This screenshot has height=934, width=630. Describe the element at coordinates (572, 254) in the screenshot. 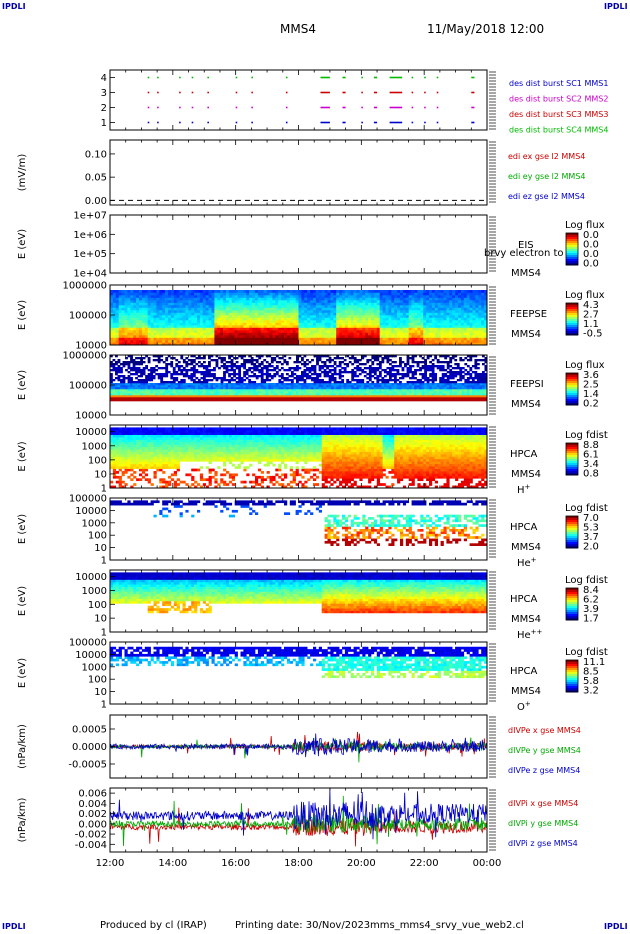

I see `eis-colorbar-cell` at that location.